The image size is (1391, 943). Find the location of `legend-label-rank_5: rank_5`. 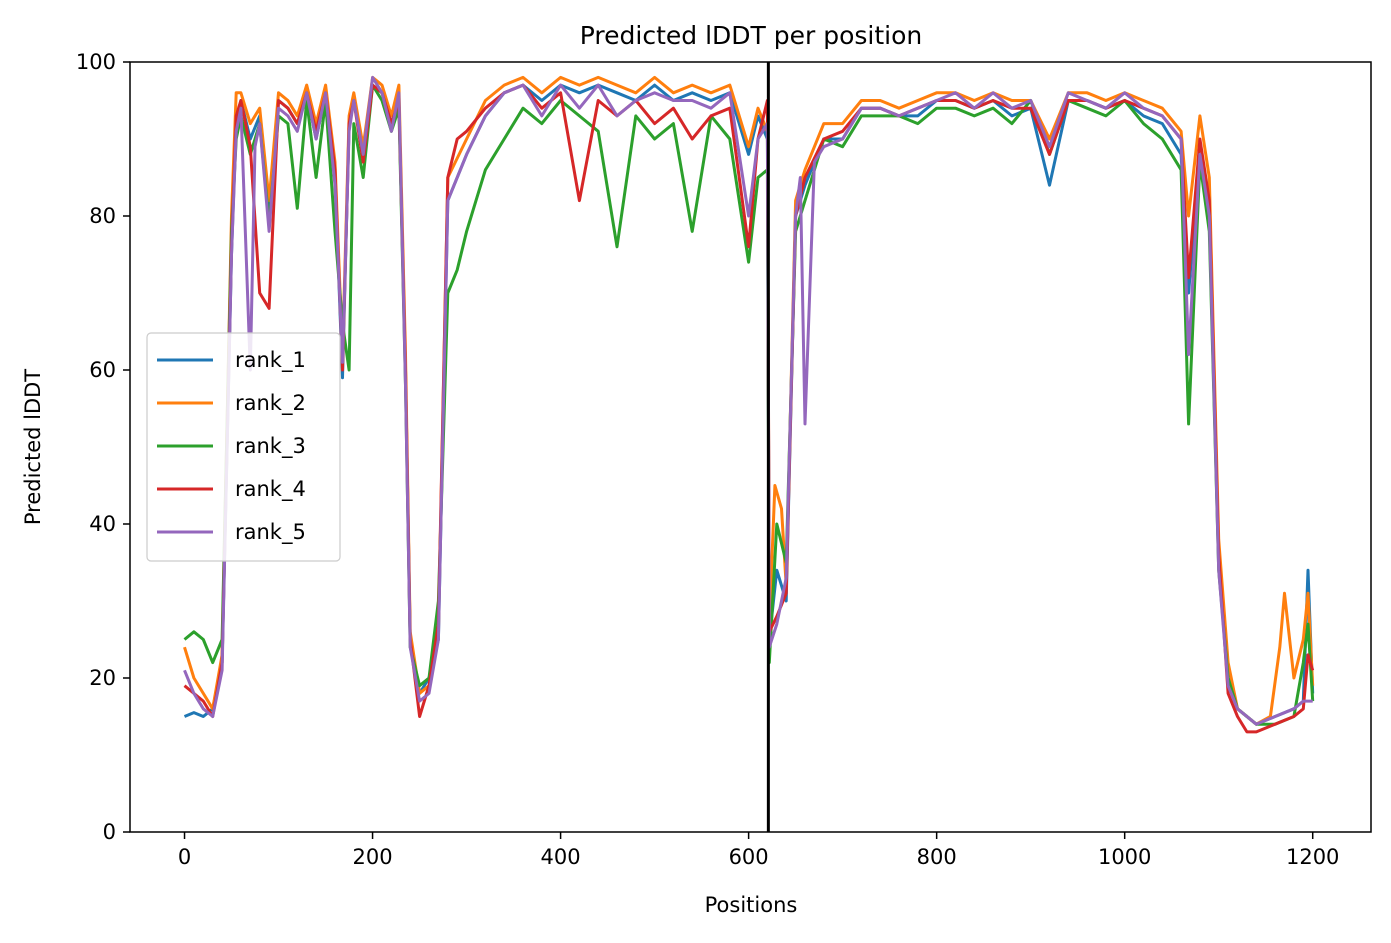

legend-label-rank_5: rank_5 is located at coordinates (270, 532).